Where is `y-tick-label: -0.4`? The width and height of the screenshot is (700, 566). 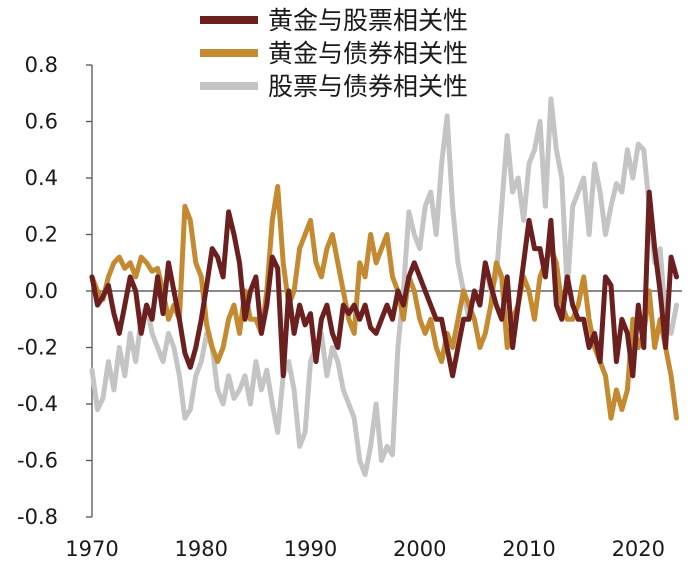 y-tick-label: -0.4 is located at coordinates (37, 404).